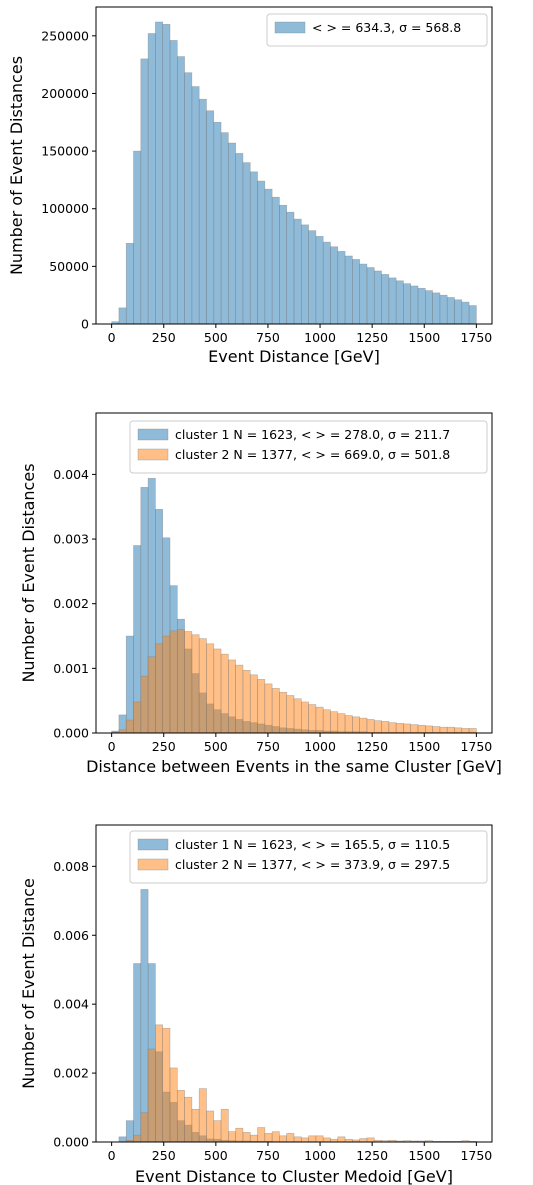 This screenshot has width=533, height=1185. I want to click on x-axis-label: Event Distance [GeV], so click(294, 356).